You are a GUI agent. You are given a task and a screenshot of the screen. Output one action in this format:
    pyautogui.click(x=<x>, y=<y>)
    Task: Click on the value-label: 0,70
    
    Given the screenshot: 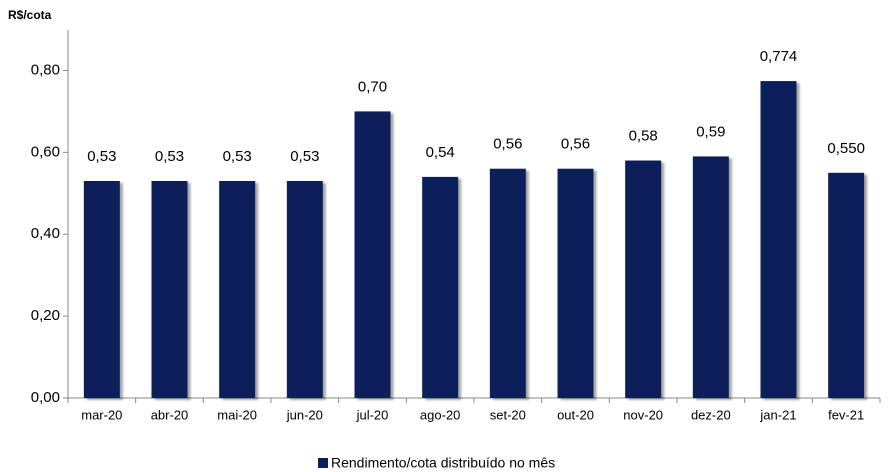 What is the action you would take?
    pyautogui.click(x=372, y=86)
    